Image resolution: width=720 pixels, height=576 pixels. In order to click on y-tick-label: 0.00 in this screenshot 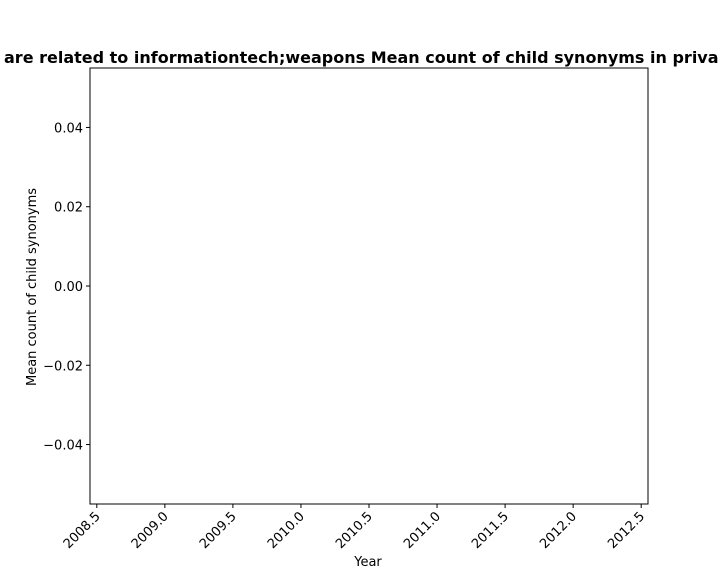, I will do `click(68, 287)`.